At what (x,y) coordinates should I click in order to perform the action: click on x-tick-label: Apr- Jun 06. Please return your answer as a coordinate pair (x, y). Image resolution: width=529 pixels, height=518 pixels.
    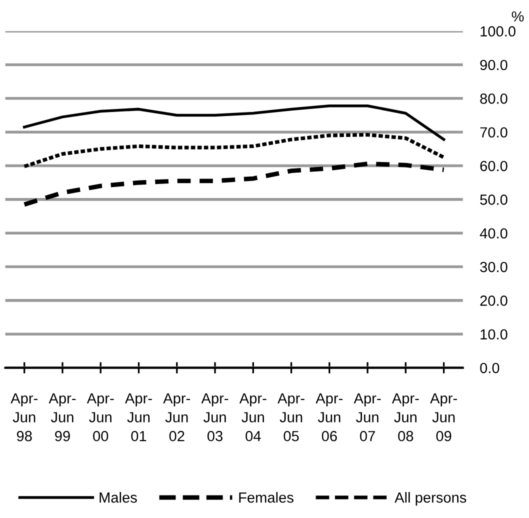
    Looking at the image, I should click on (329, 417).